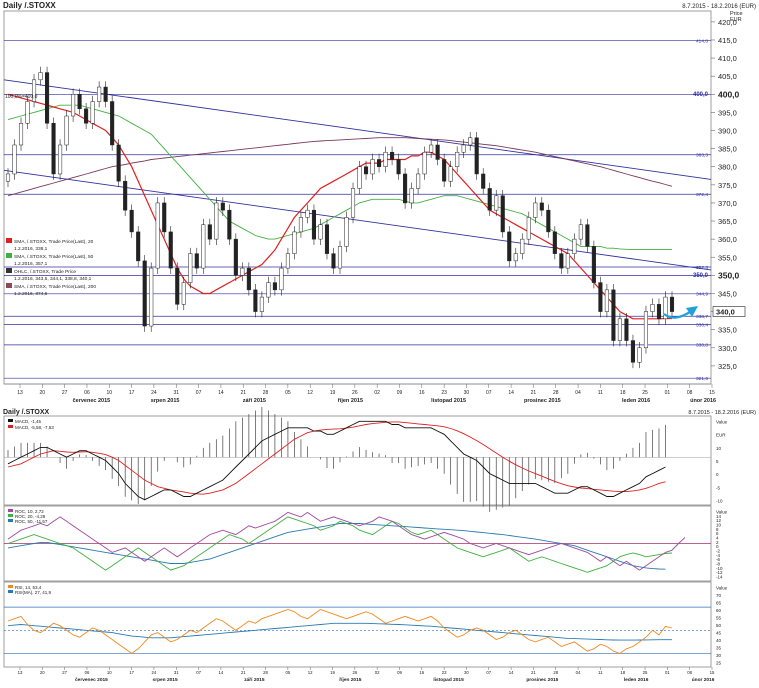 This screenshot has width=759, height=688. I want to click on forecast-arrow-icon, so click(677, 315).